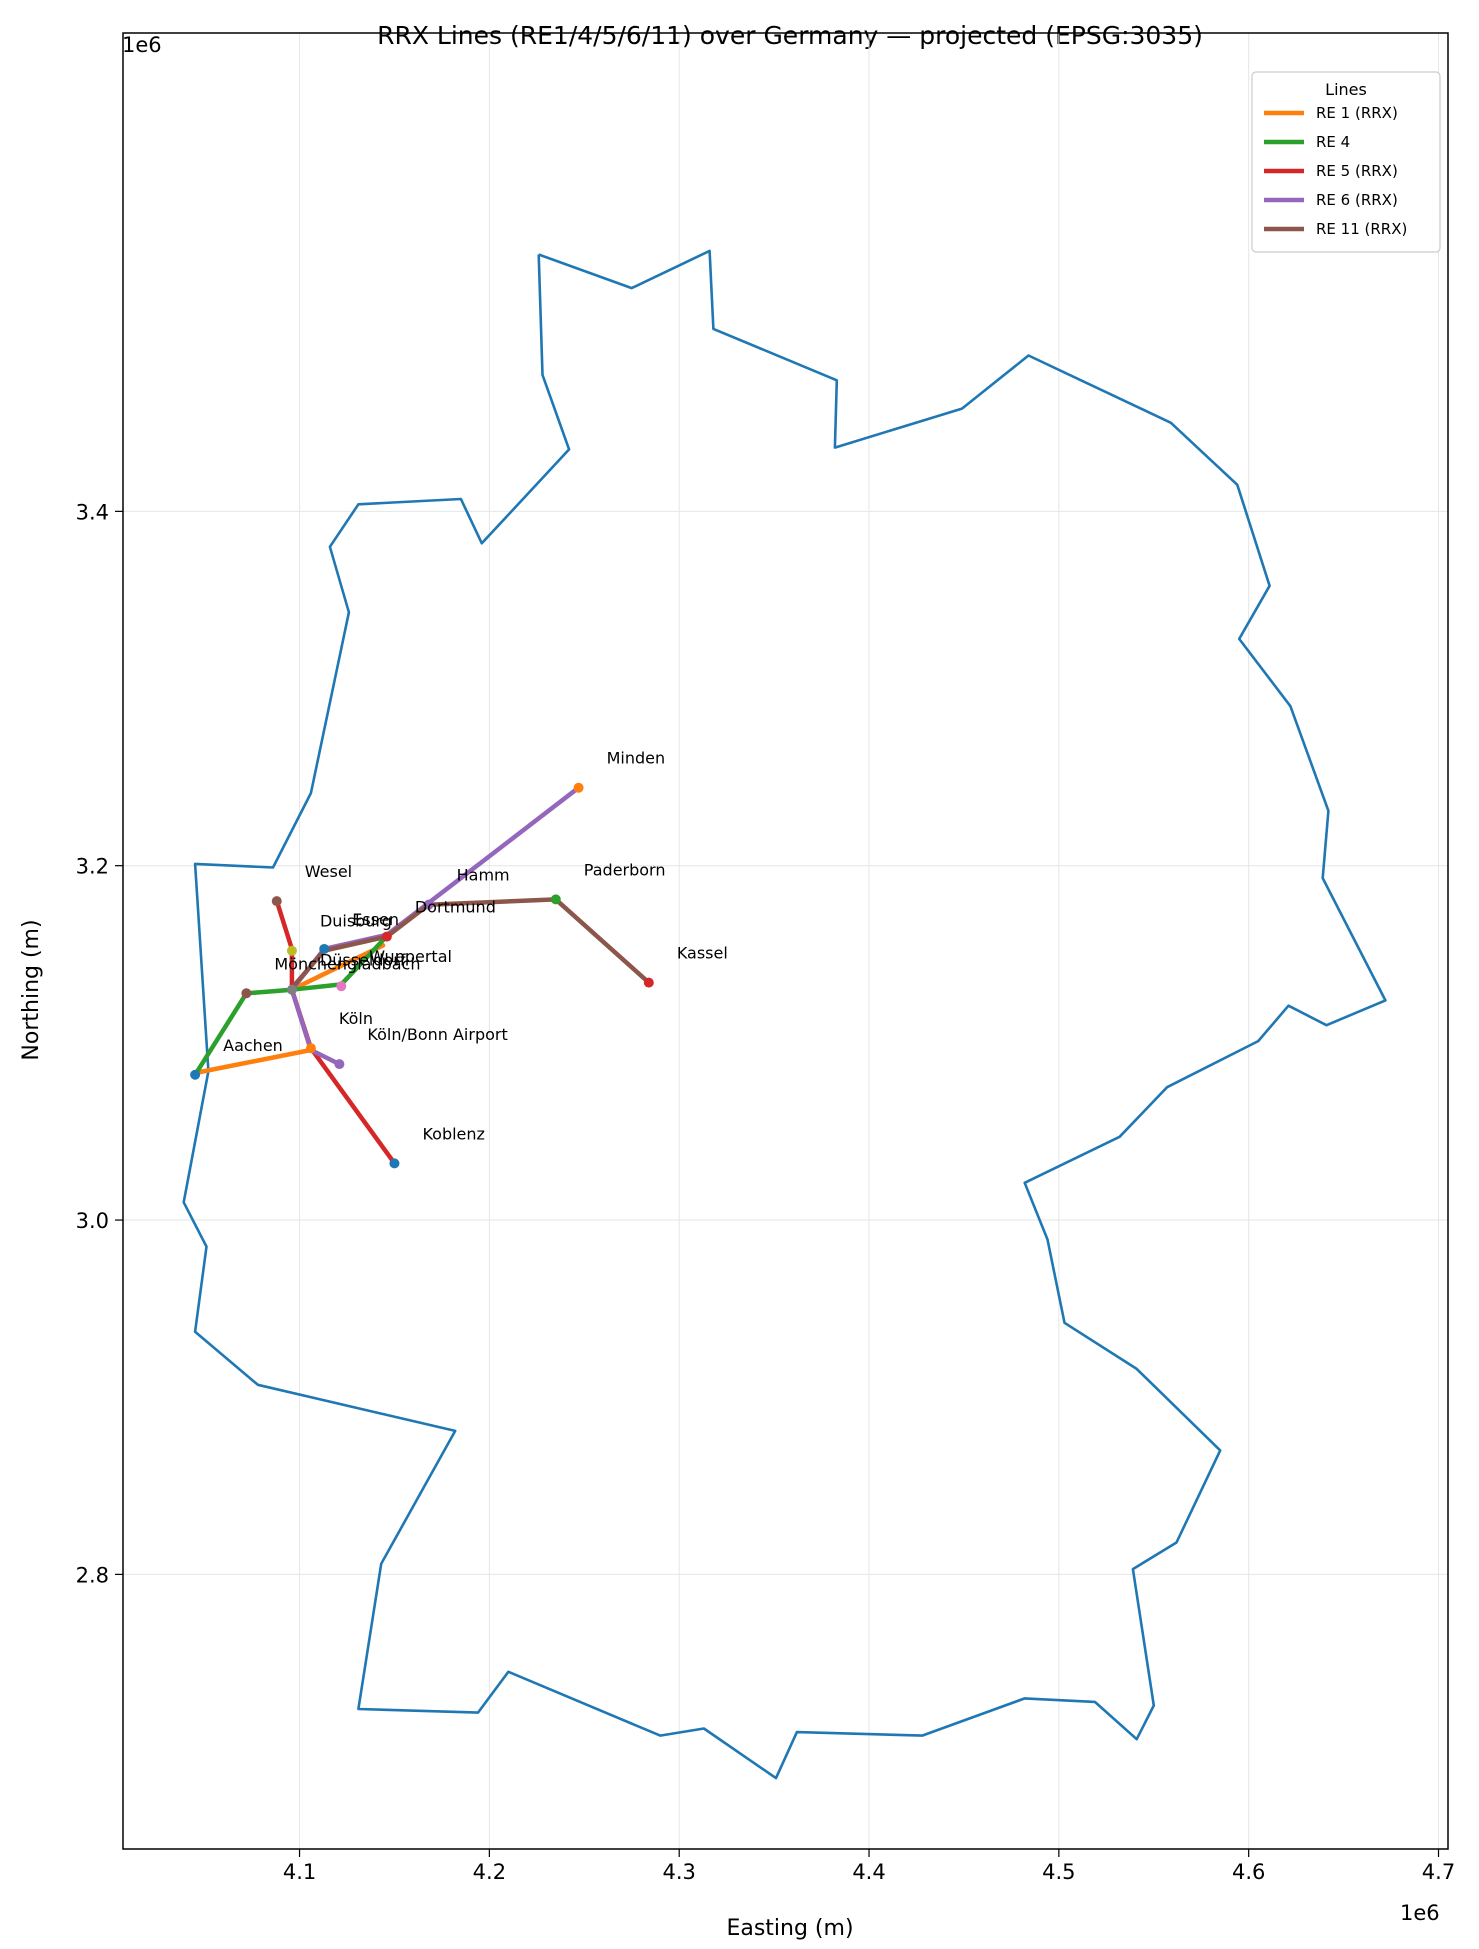  I want to click on x-tick-label: 4.7, so click(1438, 1872).